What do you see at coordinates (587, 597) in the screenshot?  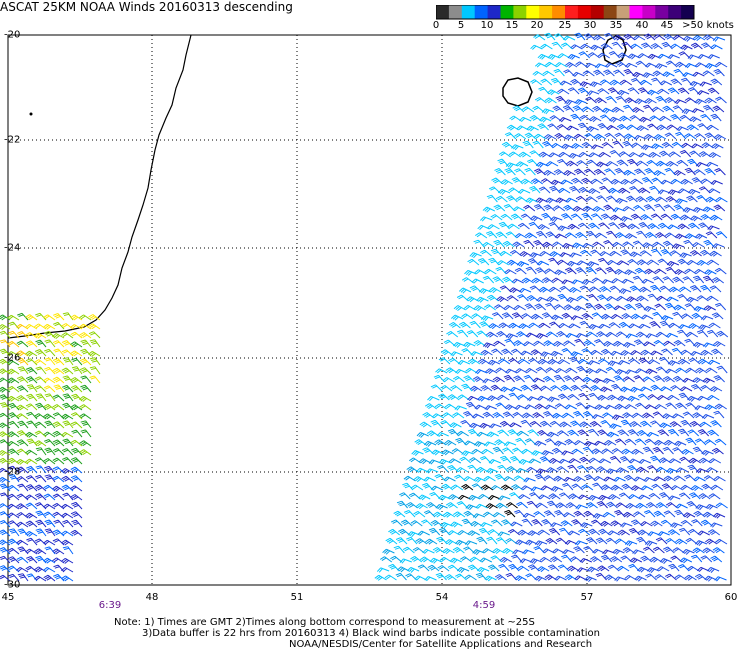 I see `lon-label: 57` at bounding box center [587, 597].